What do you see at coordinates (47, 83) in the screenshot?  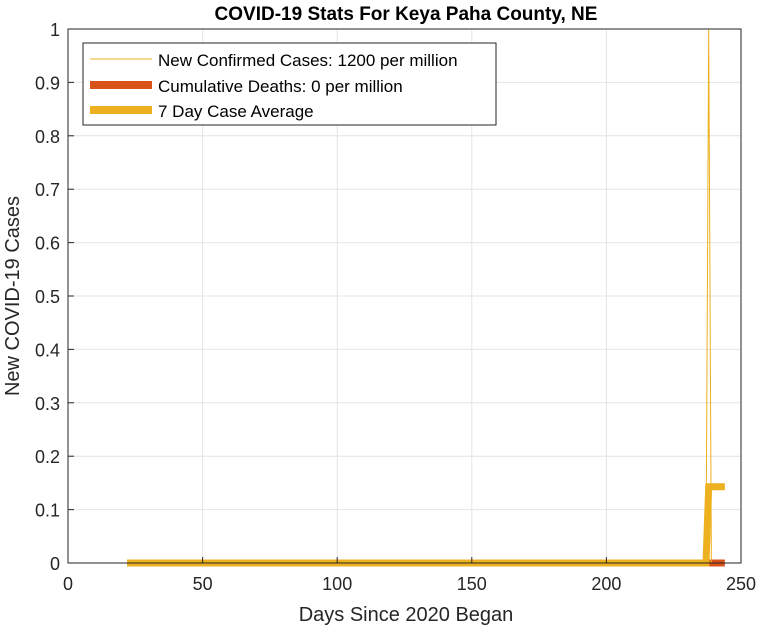 I see `y-tick-label: 0.9` at bounding box center [47, 83].